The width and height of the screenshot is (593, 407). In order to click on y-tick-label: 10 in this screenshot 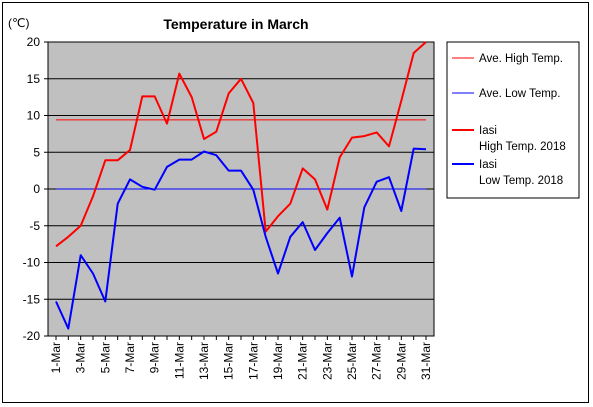, I will do `click(34, 116)`.